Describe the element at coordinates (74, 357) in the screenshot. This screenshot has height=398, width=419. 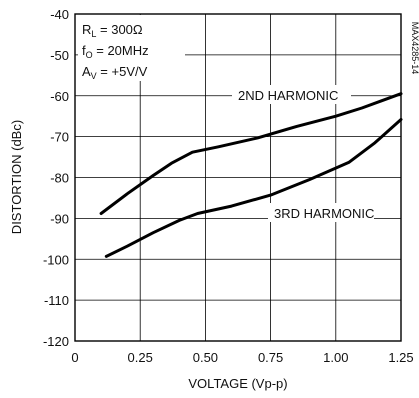
I see `x-tick-label-0: 0` at that location.